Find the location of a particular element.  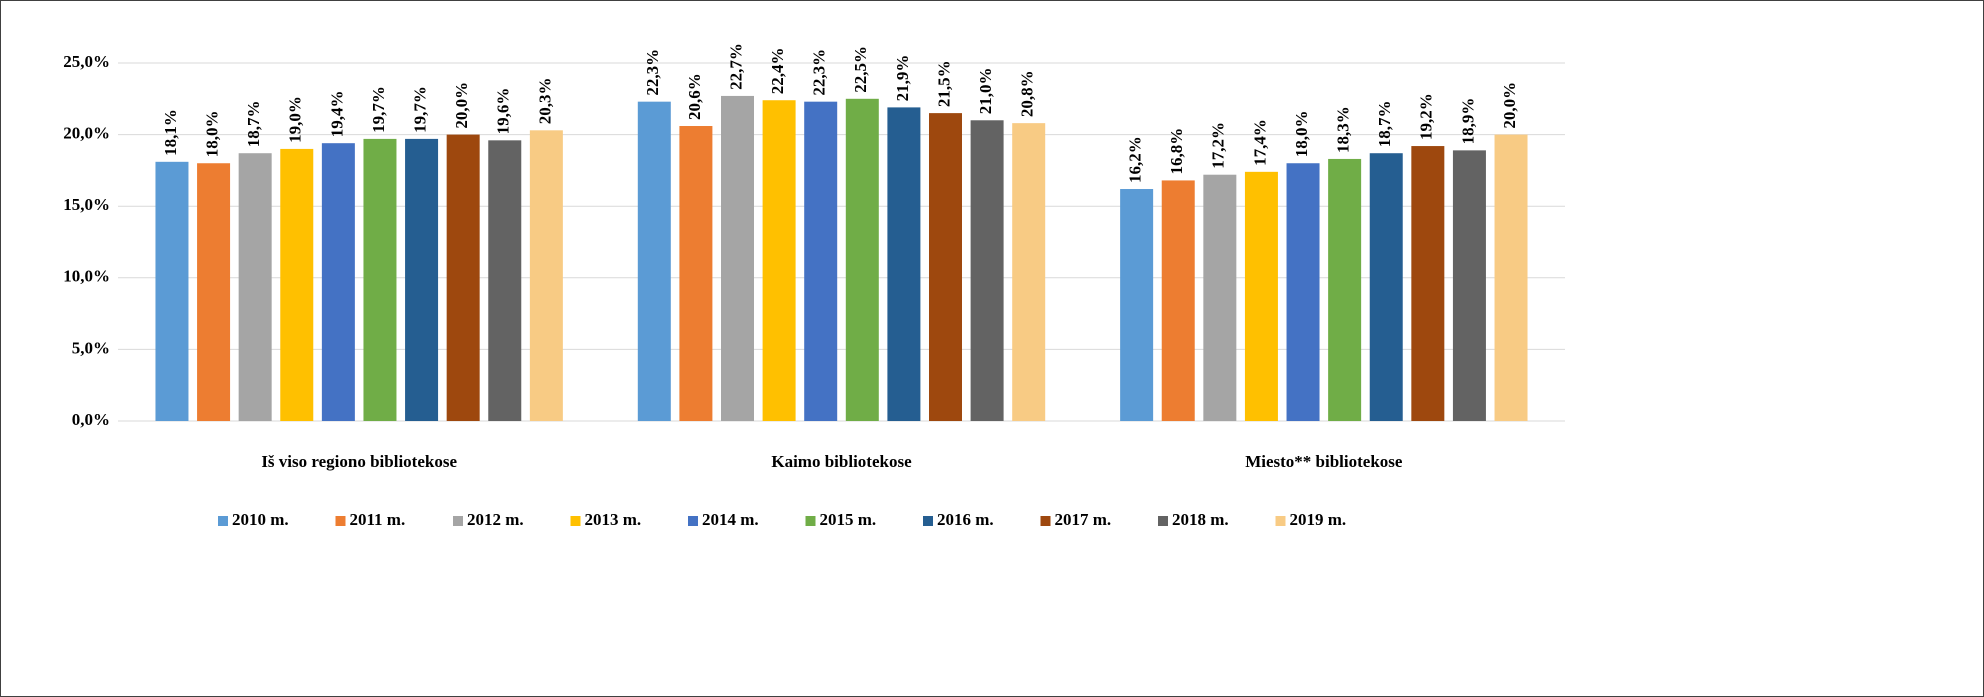

legend-label: 2019 m. is located at coordinates (1318, 519).